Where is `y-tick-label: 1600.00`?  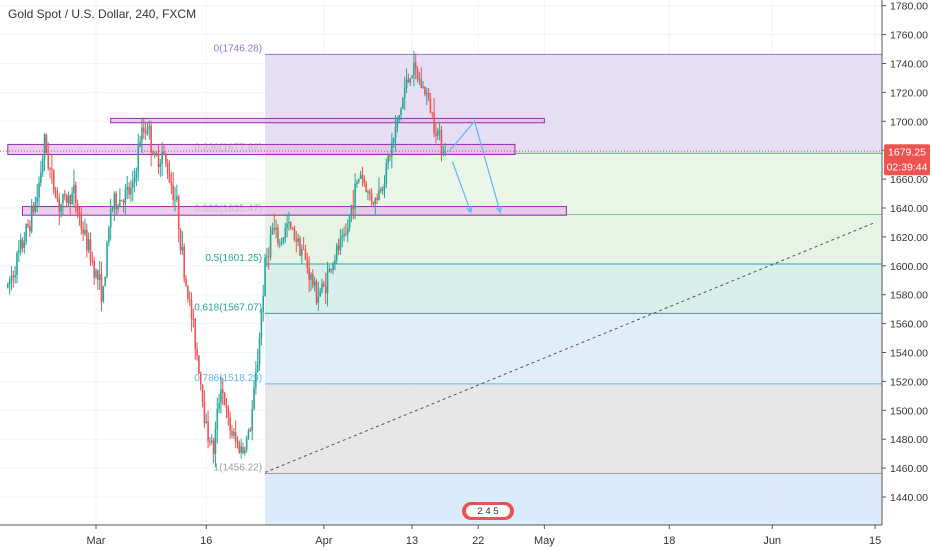 y-tick-label: 1600.00 is located at coordinates (909, 267).